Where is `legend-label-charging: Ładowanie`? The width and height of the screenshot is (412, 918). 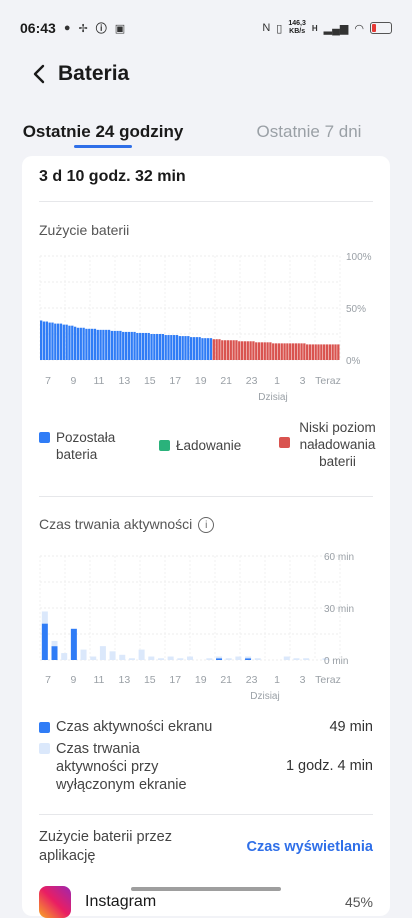 legend-label-charging: Ładowanie is located at coordinates (209, 445).